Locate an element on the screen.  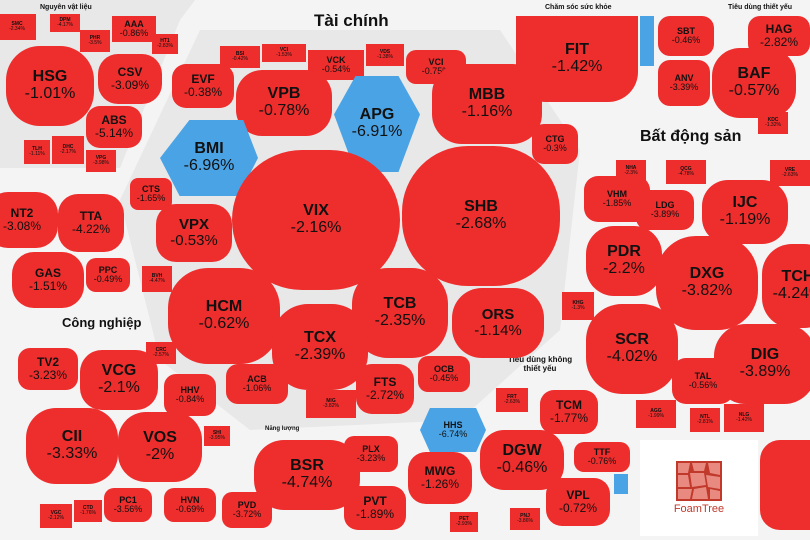
tile-ntl: NTL -2.81% is located at coordinates (705, 420).